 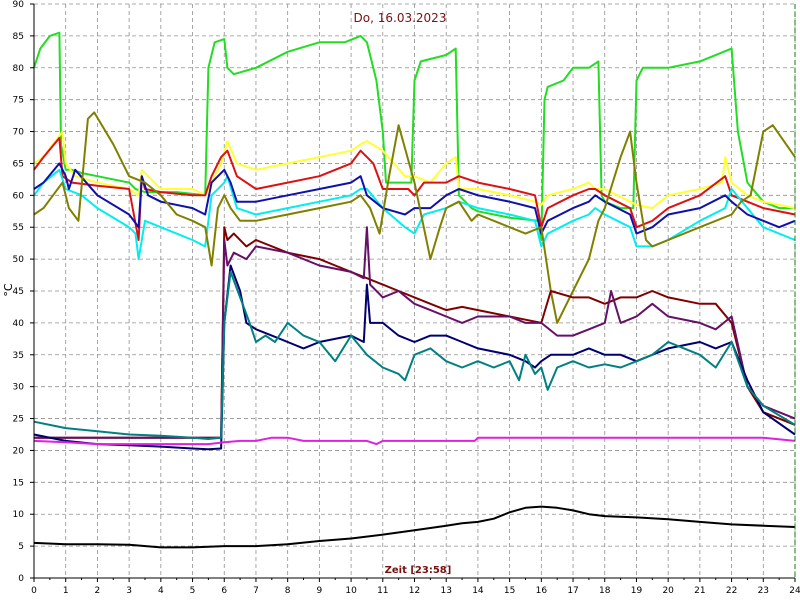 I want to click on y-tick-label: 30, so click(x=19, y=388).